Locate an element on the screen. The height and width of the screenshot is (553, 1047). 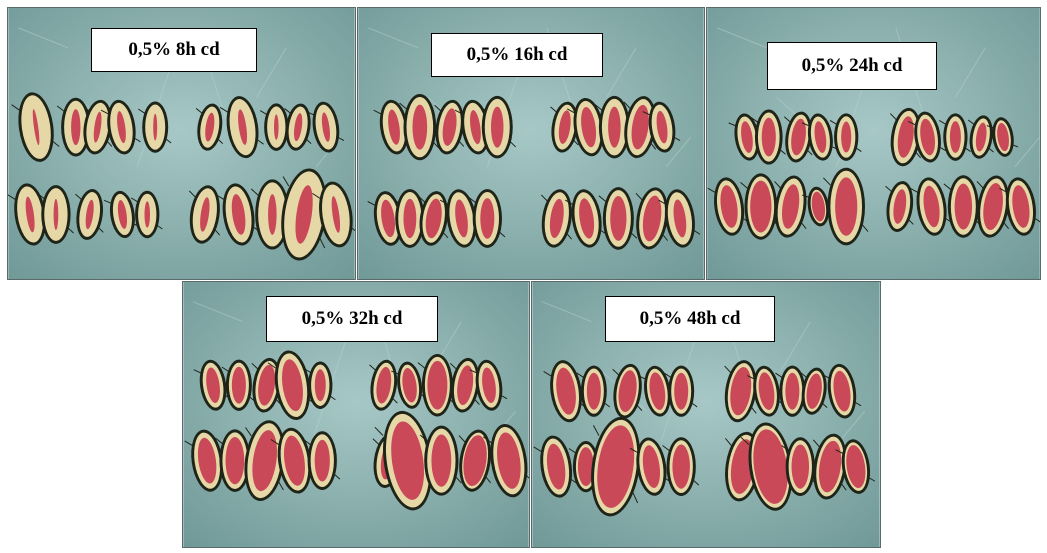
panel-label-8h: 0,5% 8h cd is located at coordinates (174, 50).